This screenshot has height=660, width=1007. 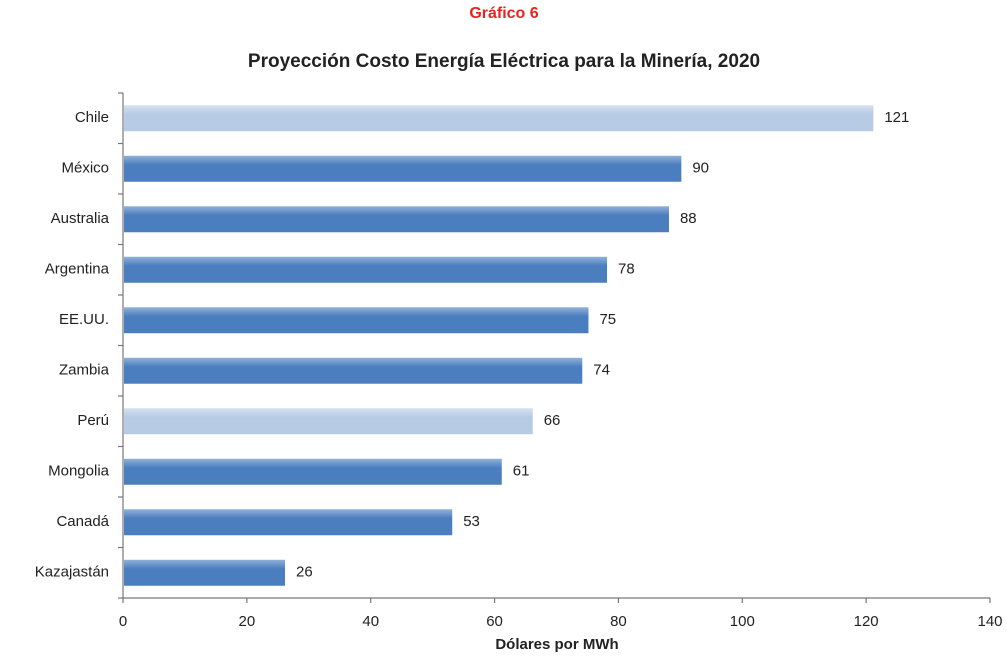 I want to click on x-axis-label: Dólares por MWh, so click(x=556, y=644).